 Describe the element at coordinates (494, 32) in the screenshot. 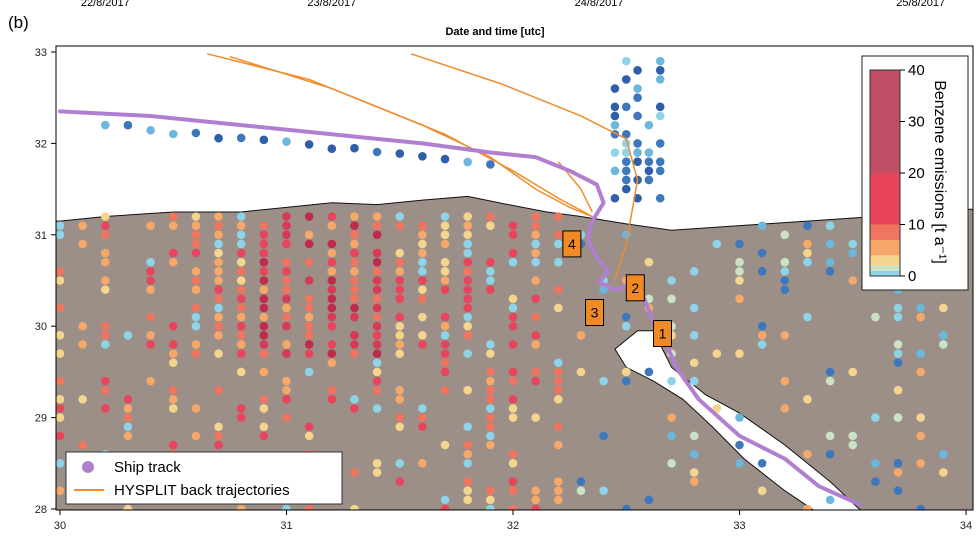

I see `top-axis-title: Date and time [utc]` at that location.